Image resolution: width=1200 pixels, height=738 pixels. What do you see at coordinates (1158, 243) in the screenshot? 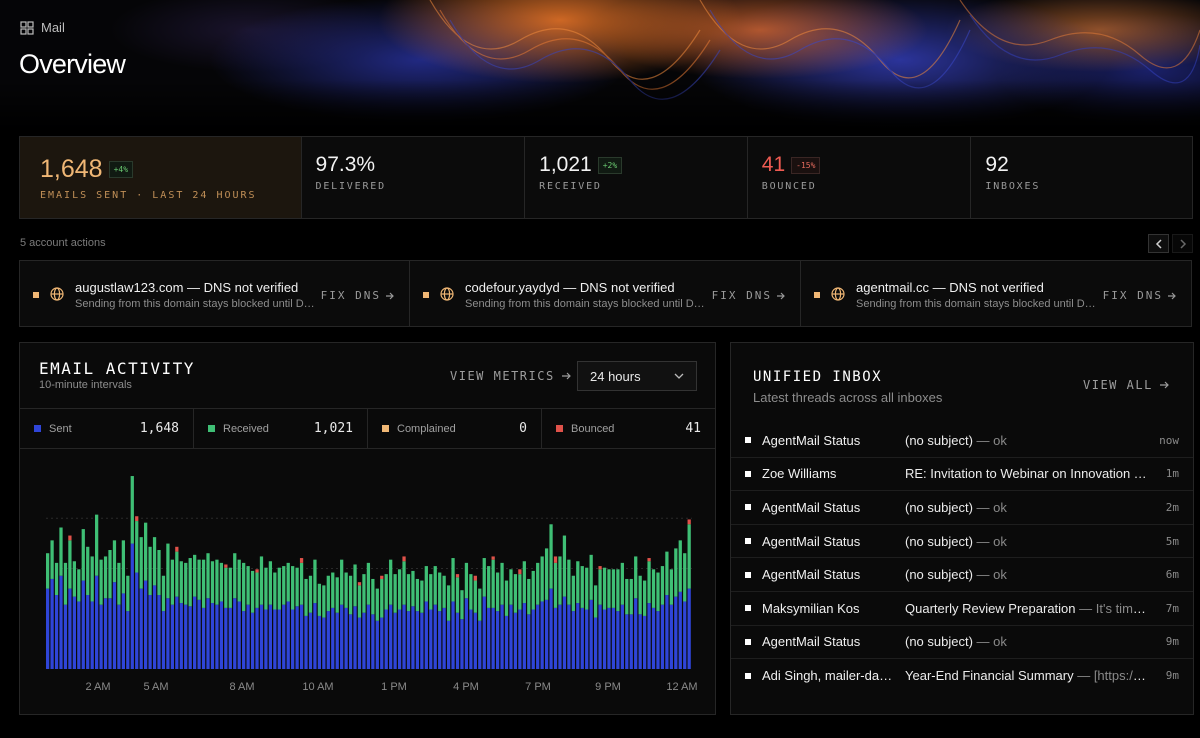
I see `prev-button` at bounding box center [1158, 243].